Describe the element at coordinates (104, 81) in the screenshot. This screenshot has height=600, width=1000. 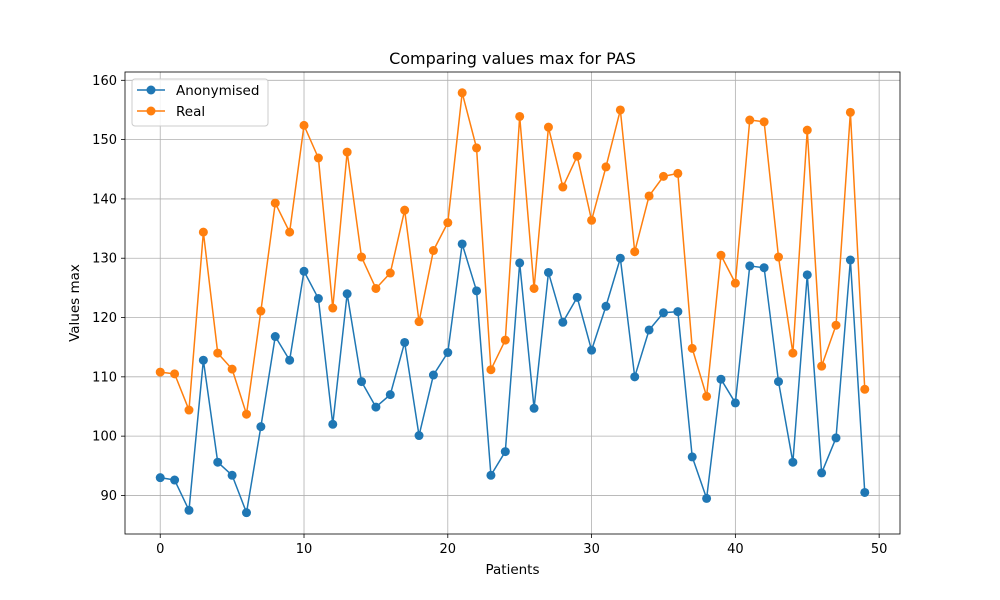
I see `y-tick-label: 160` at that location.